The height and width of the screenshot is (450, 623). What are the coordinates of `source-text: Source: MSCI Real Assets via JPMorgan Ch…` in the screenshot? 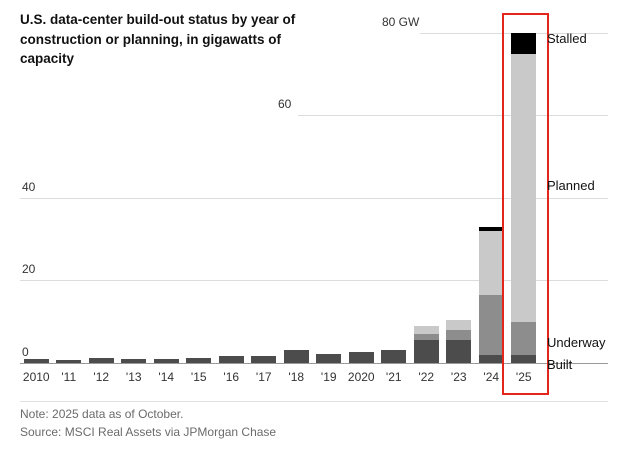 It's located at (148, 432).